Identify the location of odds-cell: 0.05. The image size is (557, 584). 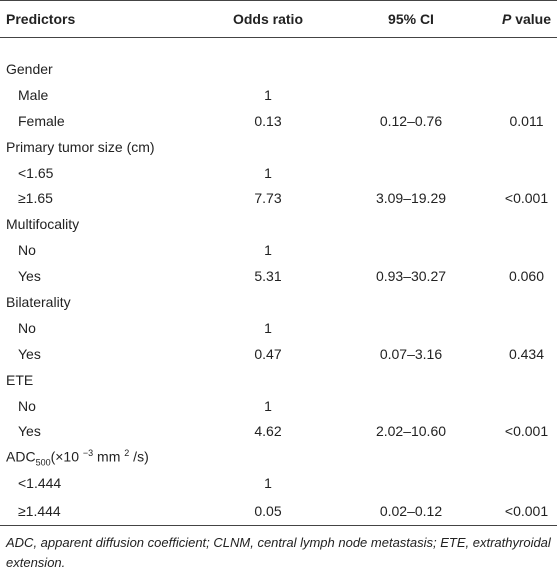
(268, 511).